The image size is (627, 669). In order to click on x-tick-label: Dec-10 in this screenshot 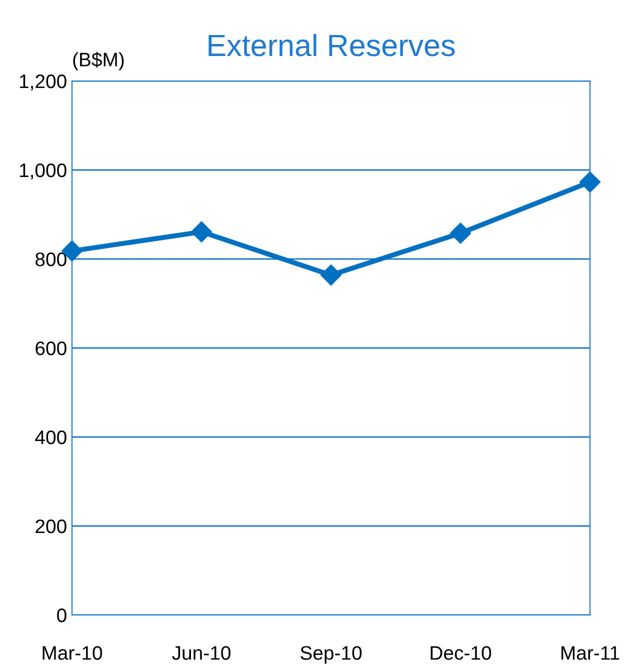, I will do `click(461, 653)`.